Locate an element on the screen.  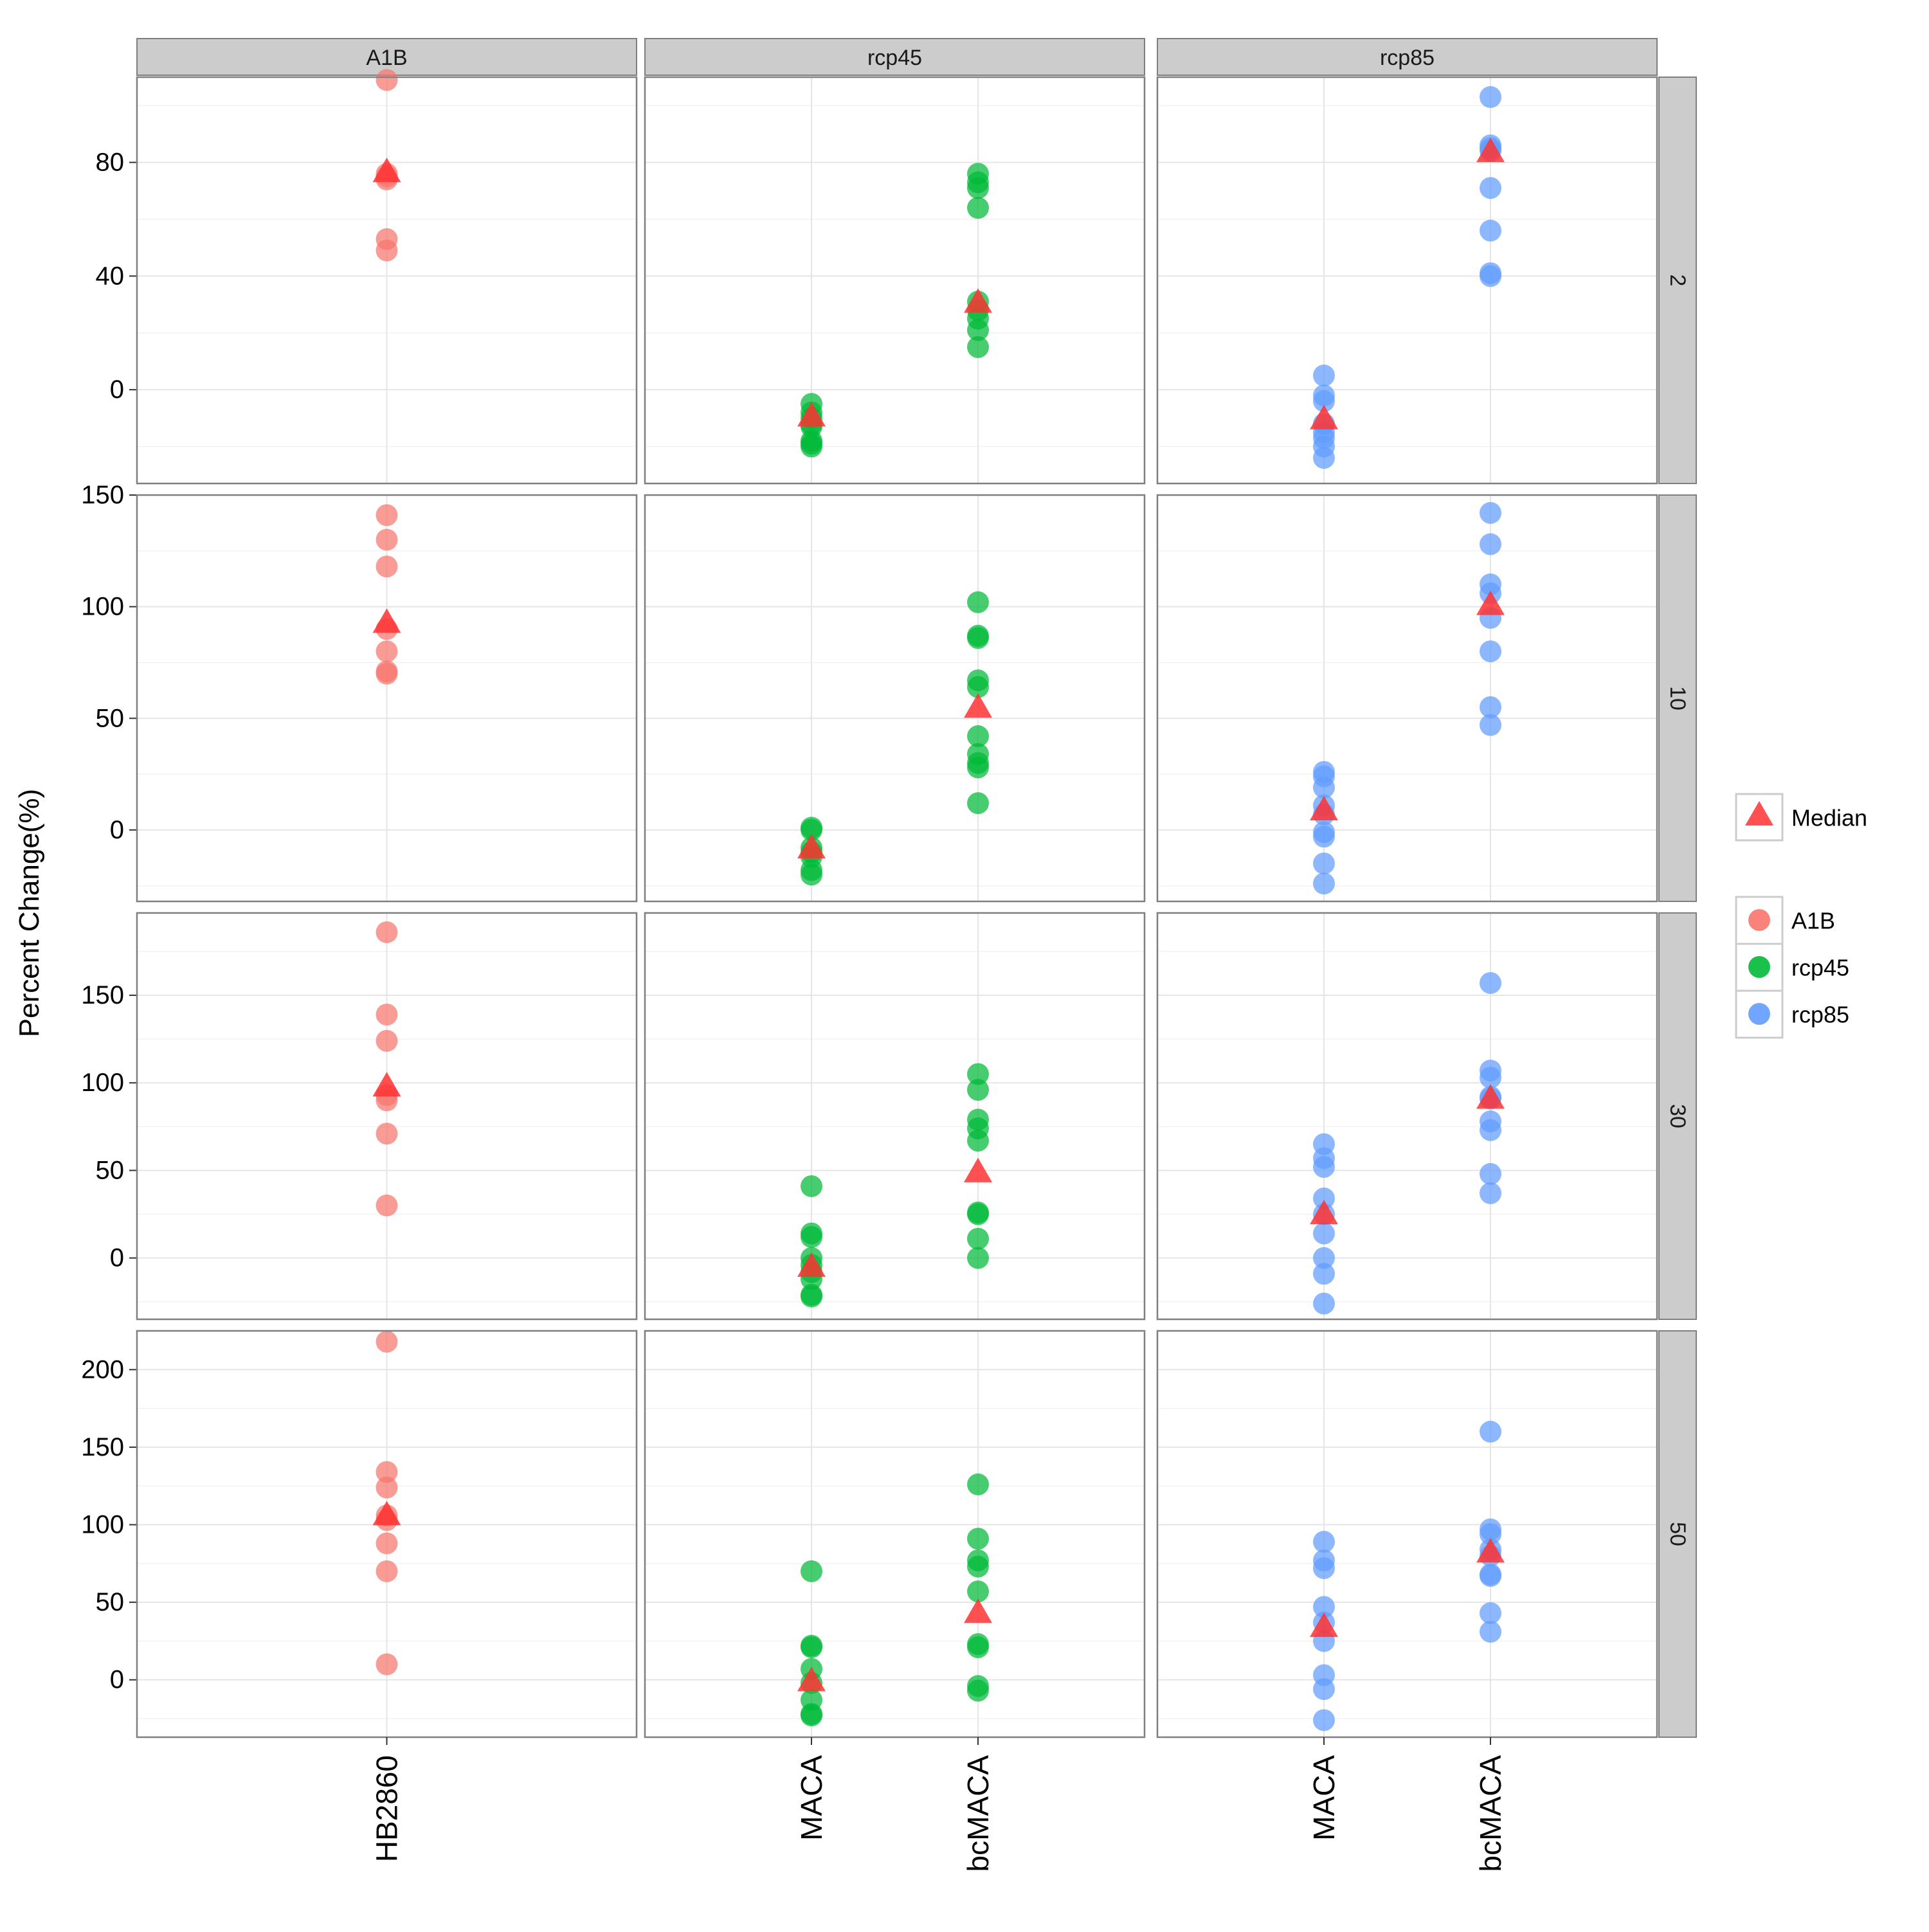
facet-column-strip-rcp85: rcp85 is located at coordinates (1407, 57).